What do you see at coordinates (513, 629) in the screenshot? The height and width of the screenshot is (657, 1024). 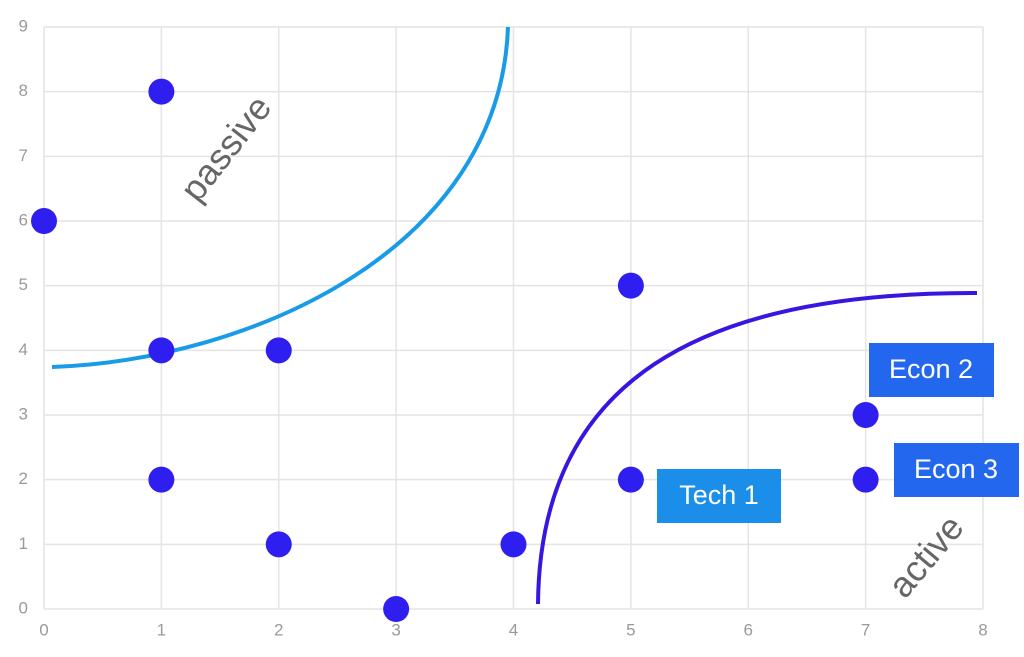 I see `x-tick-label: 4` at bounding box center [513, 629].